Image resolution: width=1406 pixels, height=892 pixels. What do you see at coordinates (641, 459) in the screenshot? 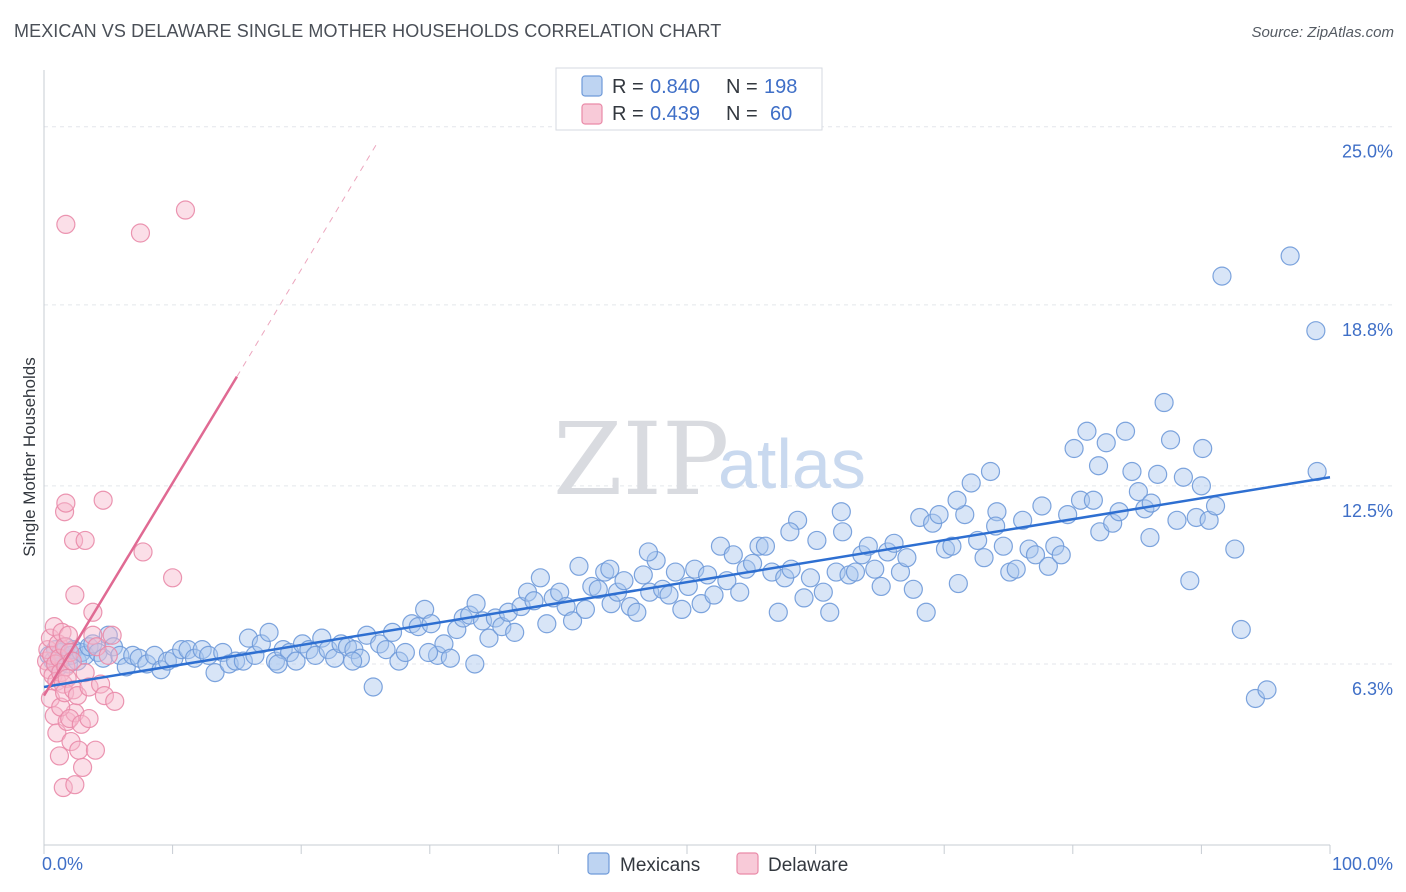
I see `watermark-zip: ZIP` at bounding box center [641, 459].